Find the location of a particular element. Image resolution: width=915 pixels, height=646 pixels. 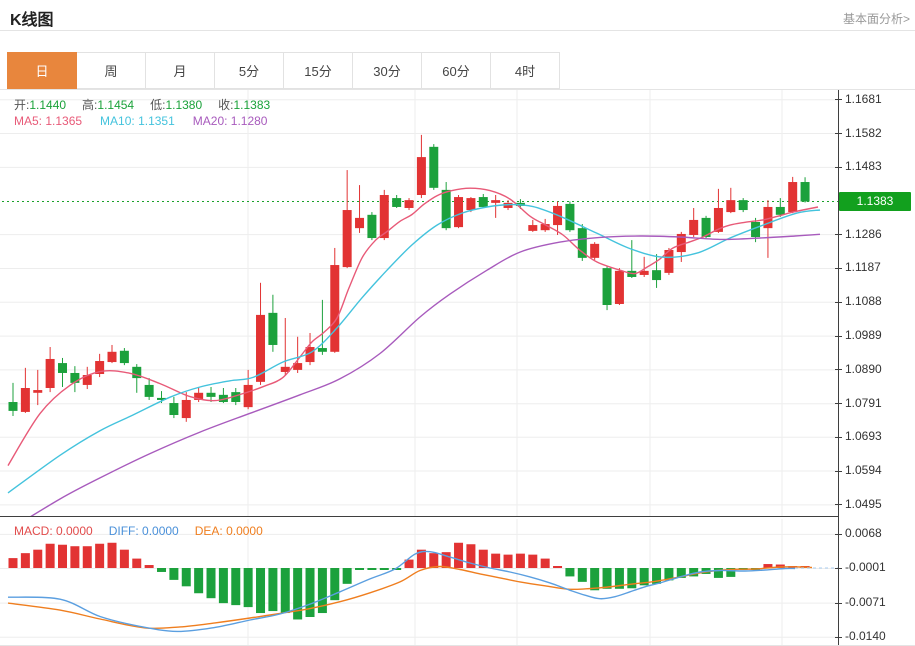

header-divider is located at coordinates (457, 30).